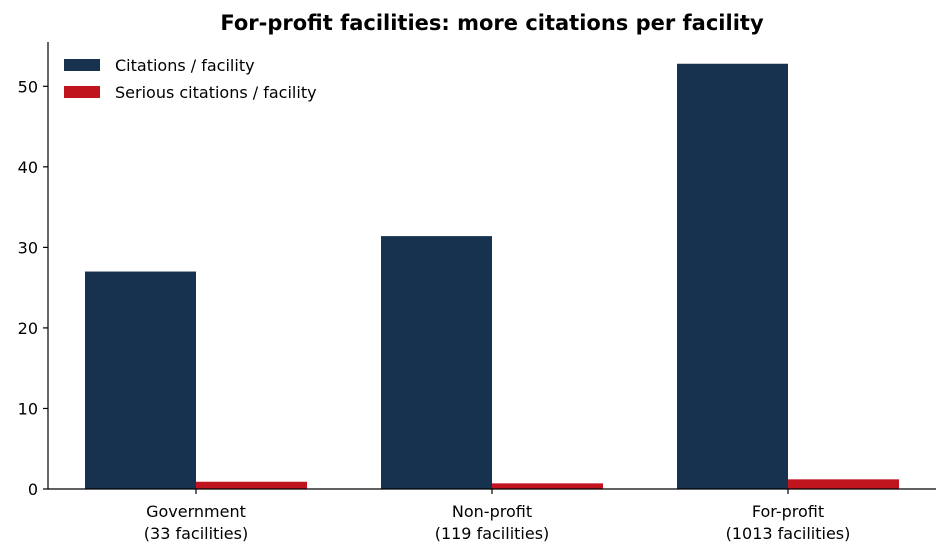  What do you see at coordinates (196, 511) in the screenshot?
I see `x-tick-label-0-0: Government` at bounding box center [196, 511].